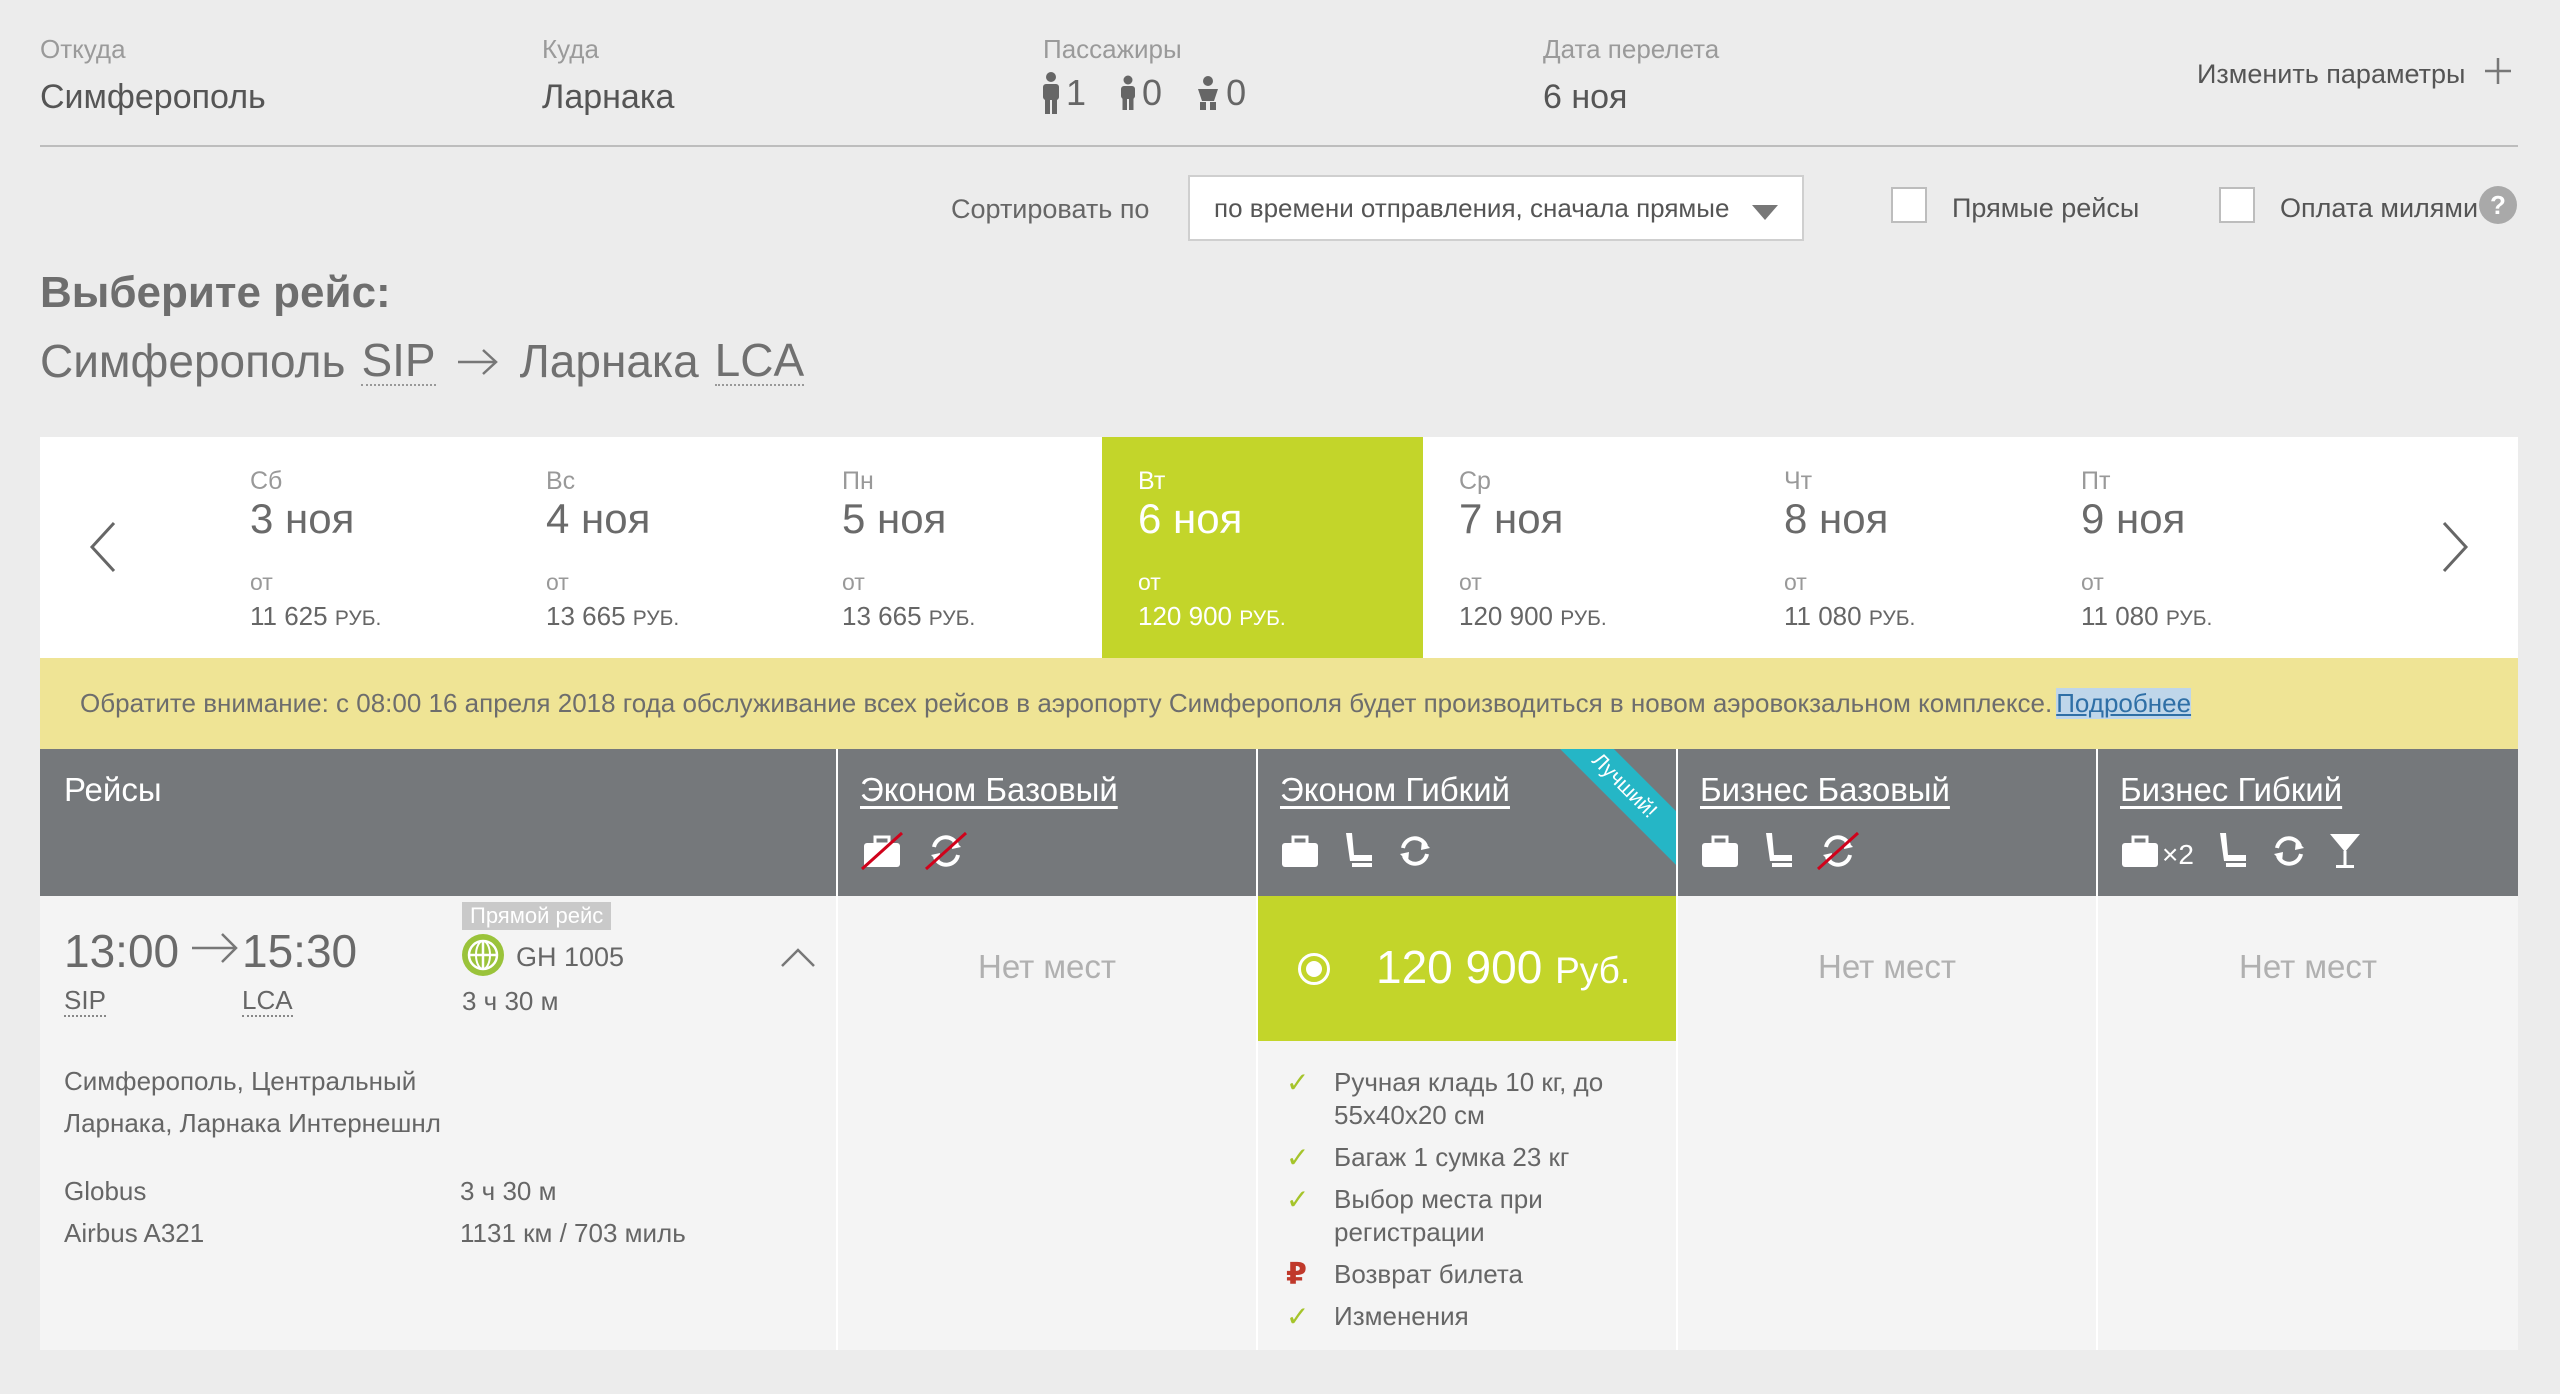 This screenshot has width=2560, height=1394. I want to click on adult-icon, so click(1051, 93).